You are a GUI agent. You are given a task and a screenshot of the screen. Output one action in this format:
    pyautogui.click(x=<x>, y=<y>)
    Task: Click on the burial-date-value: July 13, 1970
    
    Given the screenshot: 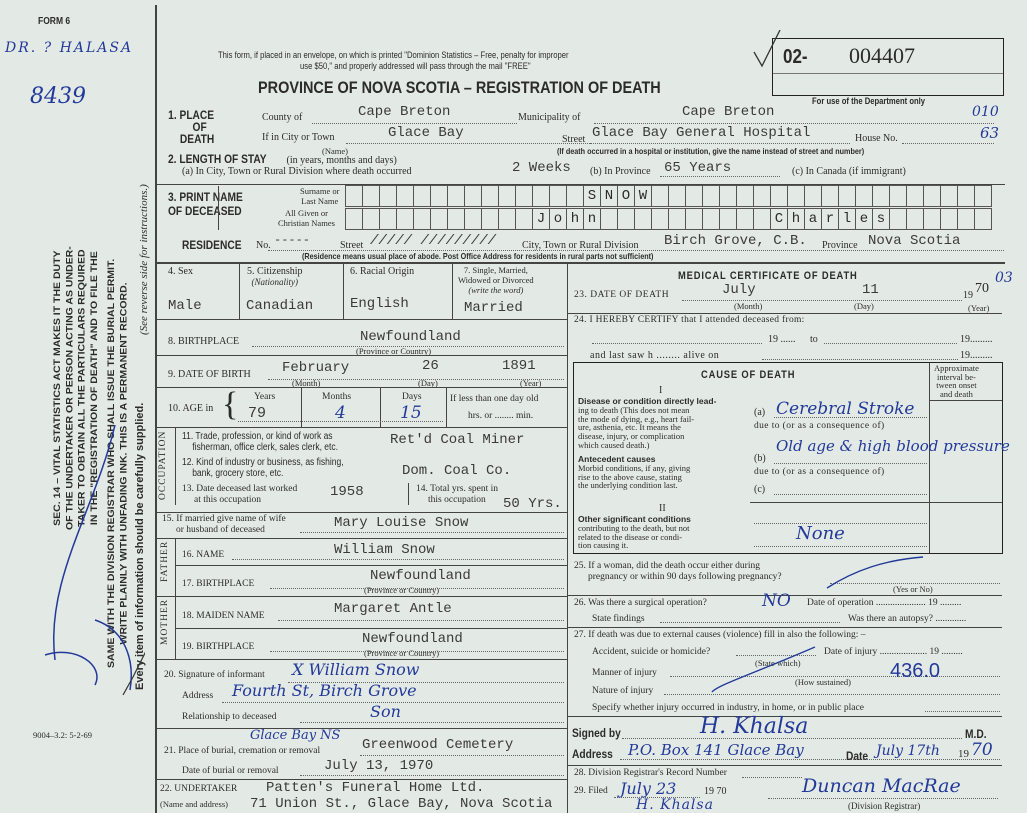 What is the action you would take?
    pyautogui.click(x=379, y=766)
    